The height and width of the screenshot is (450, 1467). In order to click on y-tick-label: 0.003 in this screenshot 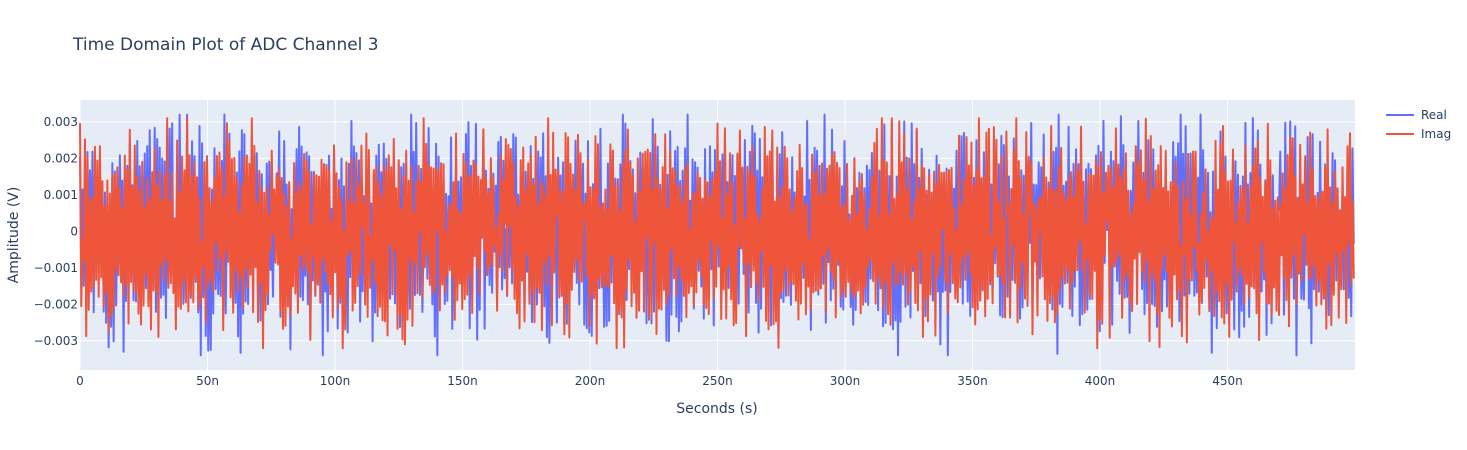, I will do `click(61, 122)`.